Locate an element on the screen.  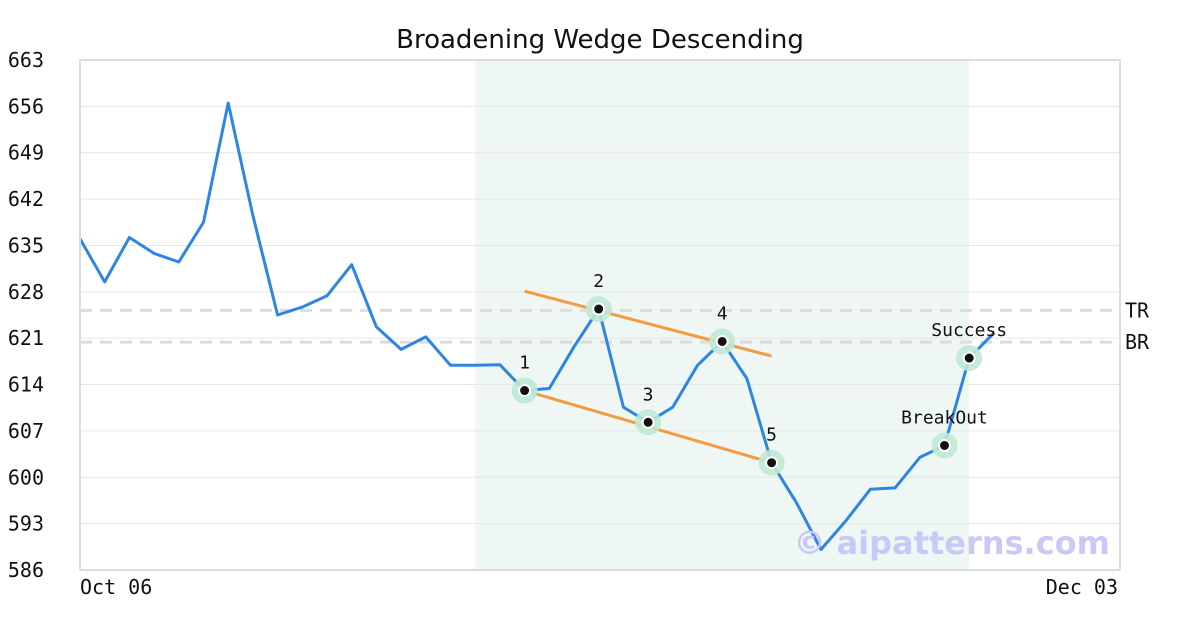
y-tick-label: 586 is located at coordinates (26, 570).